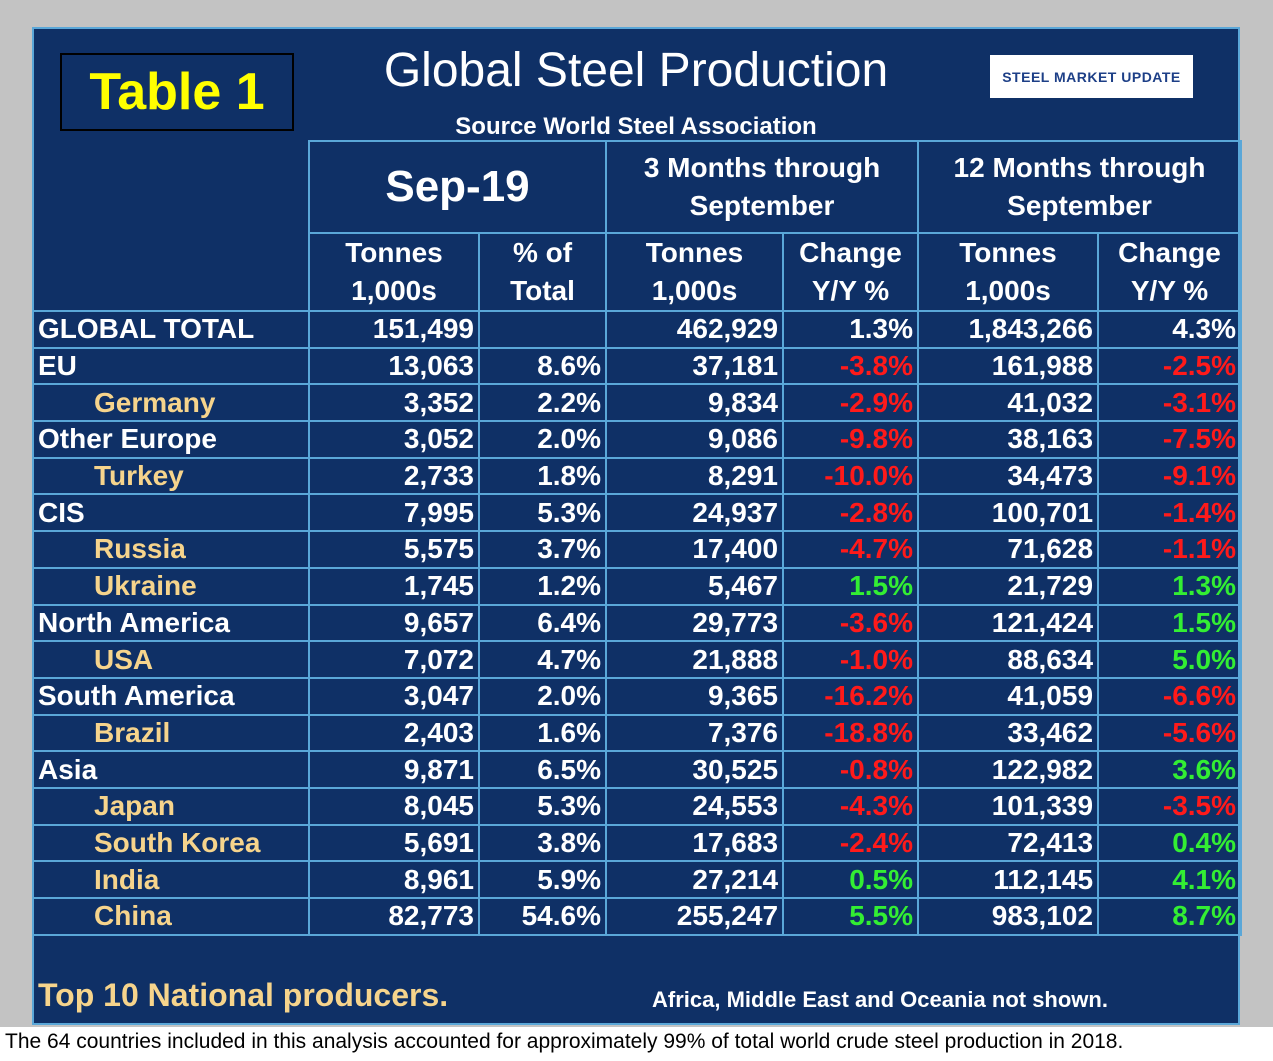 The height and width of the screenshot is (1061, 1273). Describe the element at coordinates (695, 329) in the screenshot. I see `cell: 462,929` at that location.